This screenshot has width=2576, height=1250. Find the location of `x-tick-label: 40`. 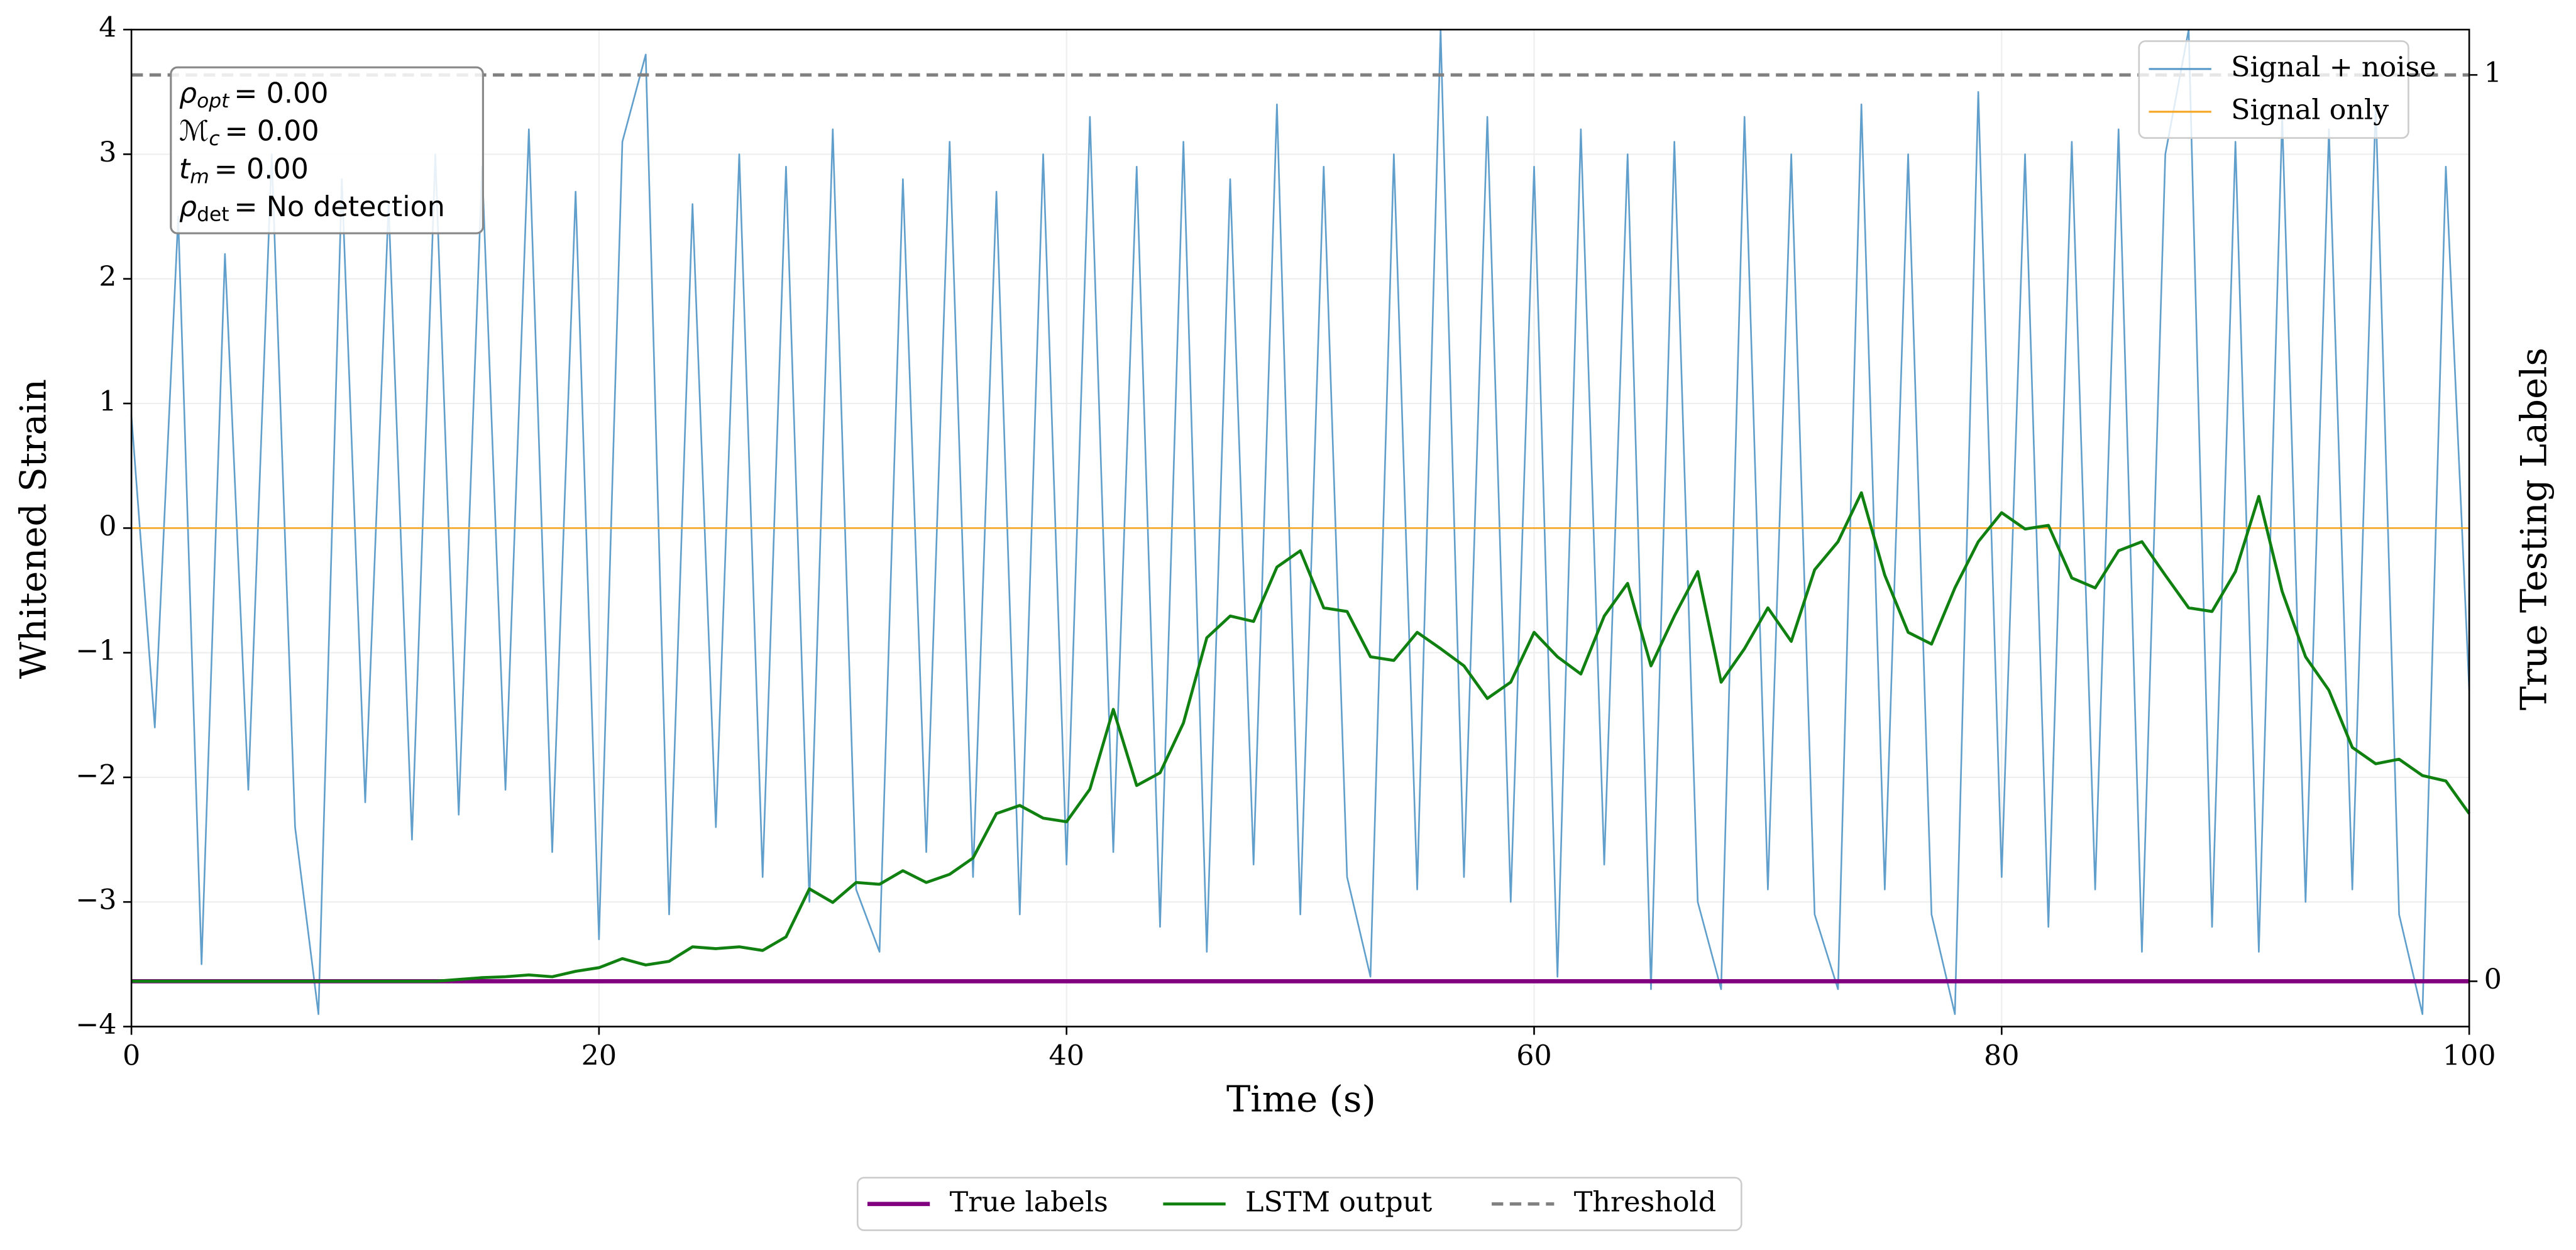

x-tick-label: 40 is located at coordinates (1067, 1056).